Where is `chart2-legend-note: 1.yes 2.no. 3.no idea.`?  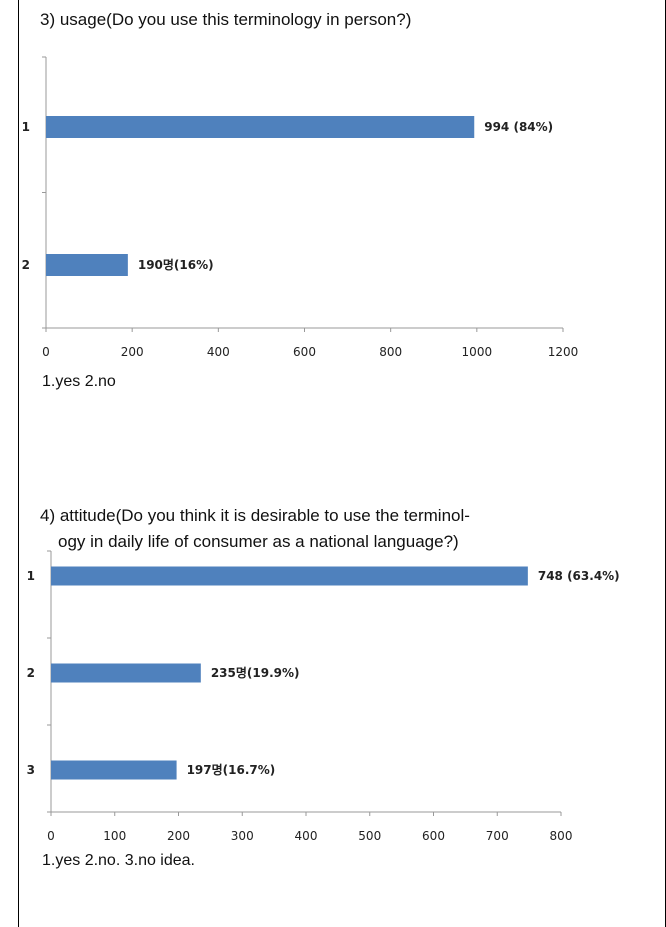
chart2-legend-note: 1.yes 2.no. 3.no idea. is located at coordinates (118, 860).